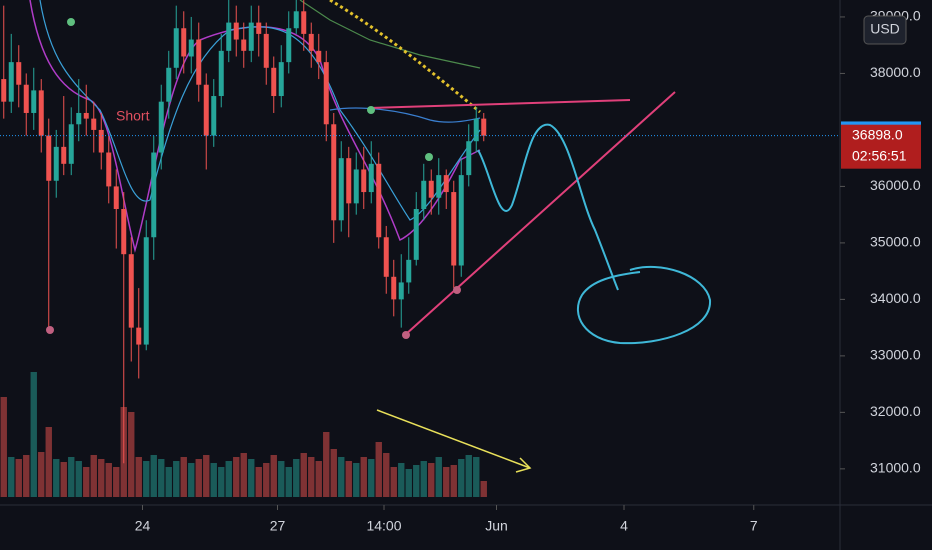 The width and height of the screenshot is (932, 550). I want to click on price-label-bg, so click(881, 146).